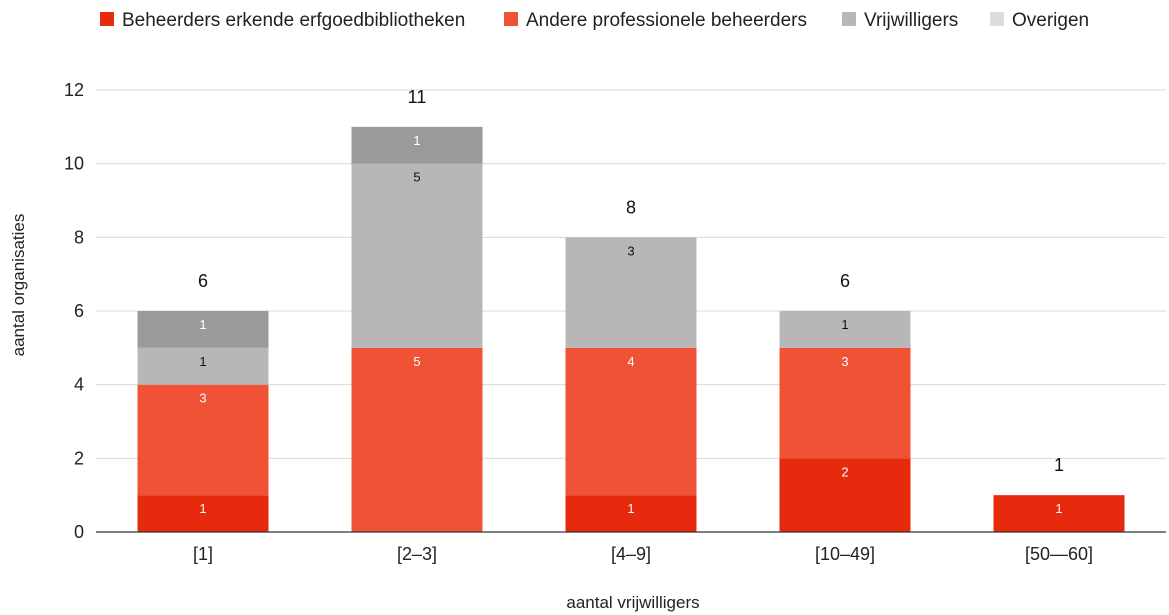  Describe the element at coordinates (666, 20) in the screenshot. I see `legend-label-2: Andere professionele beheerders` at that location.